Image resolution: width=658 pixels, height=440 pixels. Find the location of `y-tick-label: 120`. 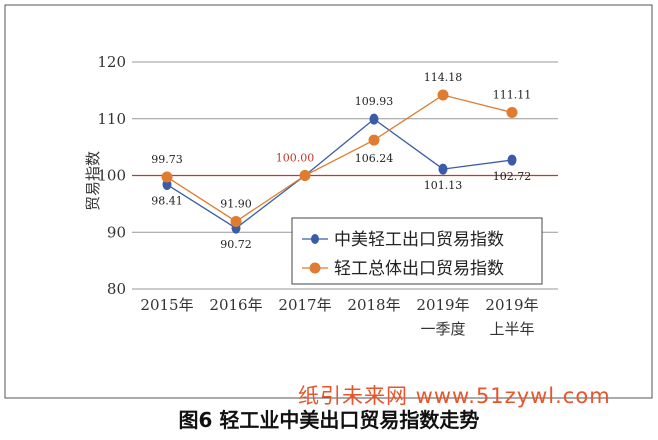

y-tick-label: 120 is located at coordinates (111, 62).